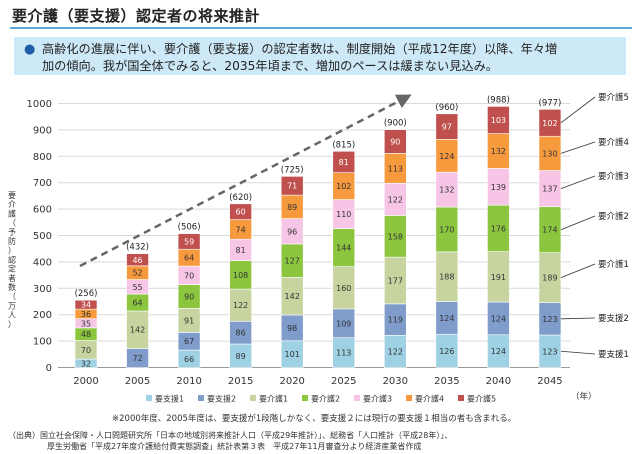 This screenshot has width=640, height=454. I want to click on bar-value-label: 72, so click(137, 358).